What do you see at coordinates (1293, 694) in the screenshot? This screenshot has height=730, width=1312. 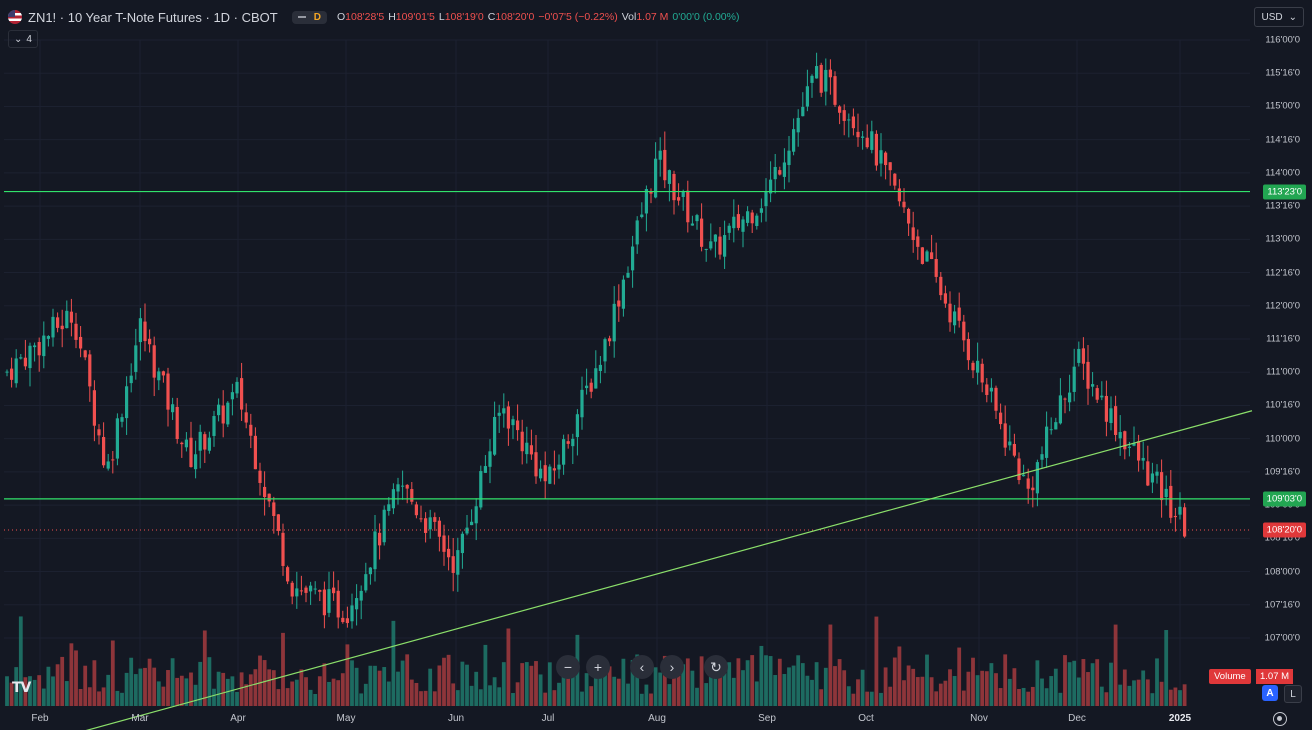 I see `log-scale-button: L` at bounding box center [1293, 694].